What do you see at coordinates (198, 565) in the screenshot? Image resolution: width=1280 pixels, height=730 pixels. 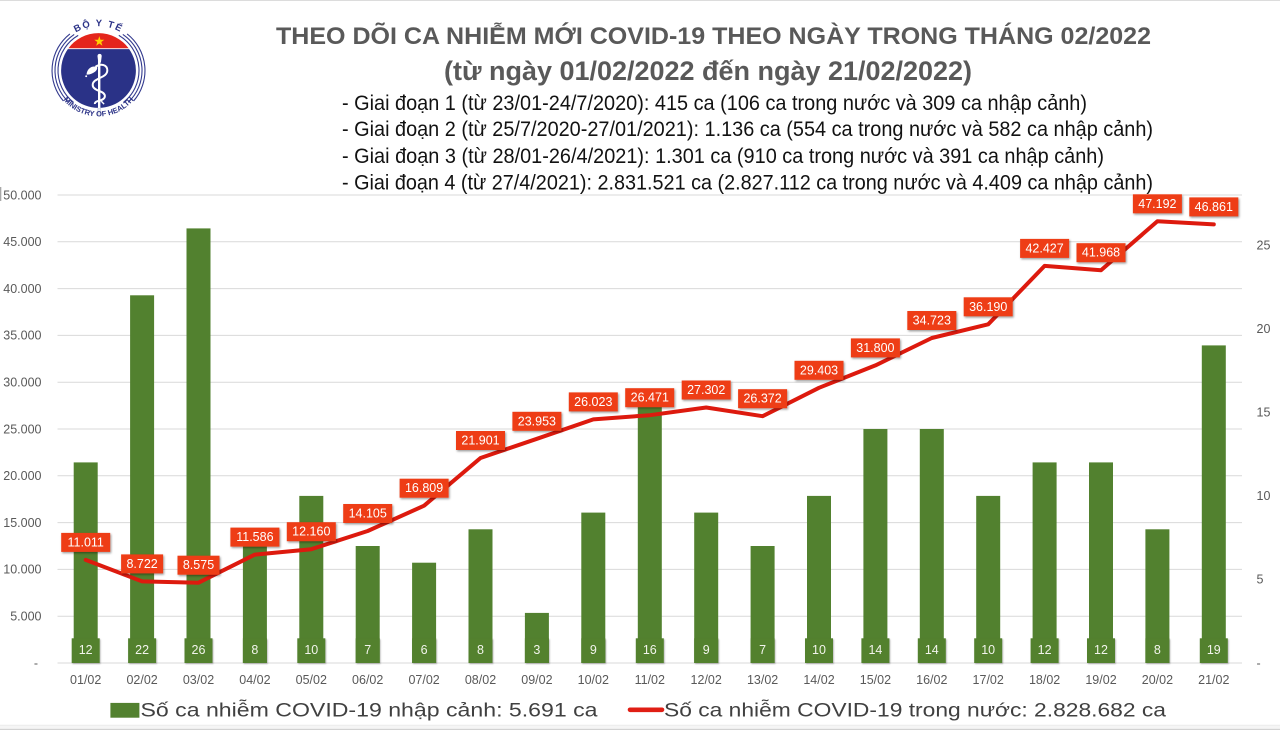 I see `svg-text: 8.575` at bounding box center [198, 565].